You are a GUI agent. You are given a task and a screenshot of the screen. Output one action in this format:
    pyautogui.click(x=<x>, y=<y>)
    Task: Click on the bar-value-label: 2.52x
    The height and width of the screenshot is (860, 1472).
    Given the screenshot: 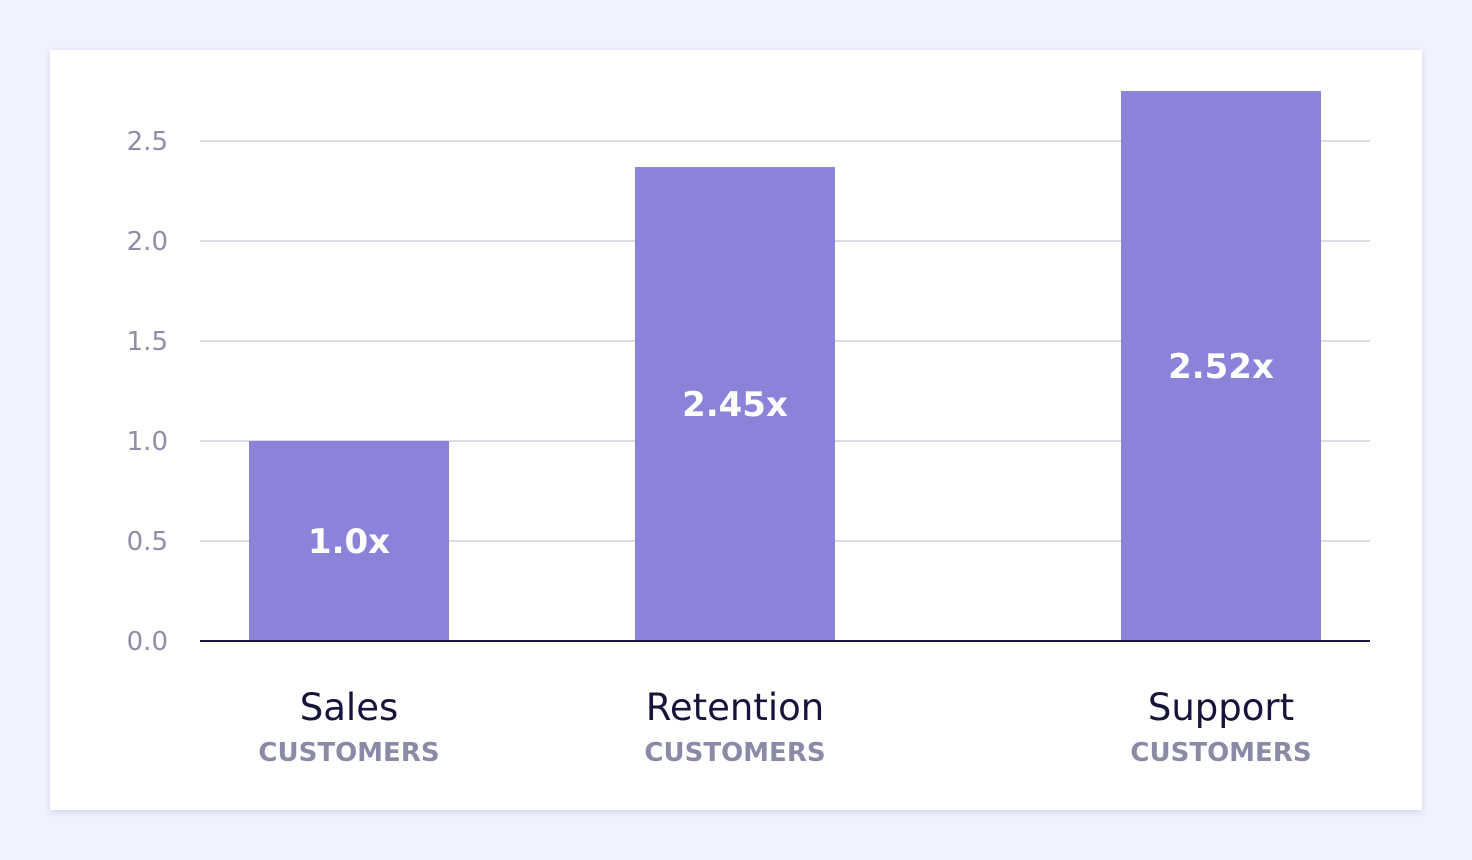 What is the action you would take?
    pyautogui.click(x=1221, y=367)
    